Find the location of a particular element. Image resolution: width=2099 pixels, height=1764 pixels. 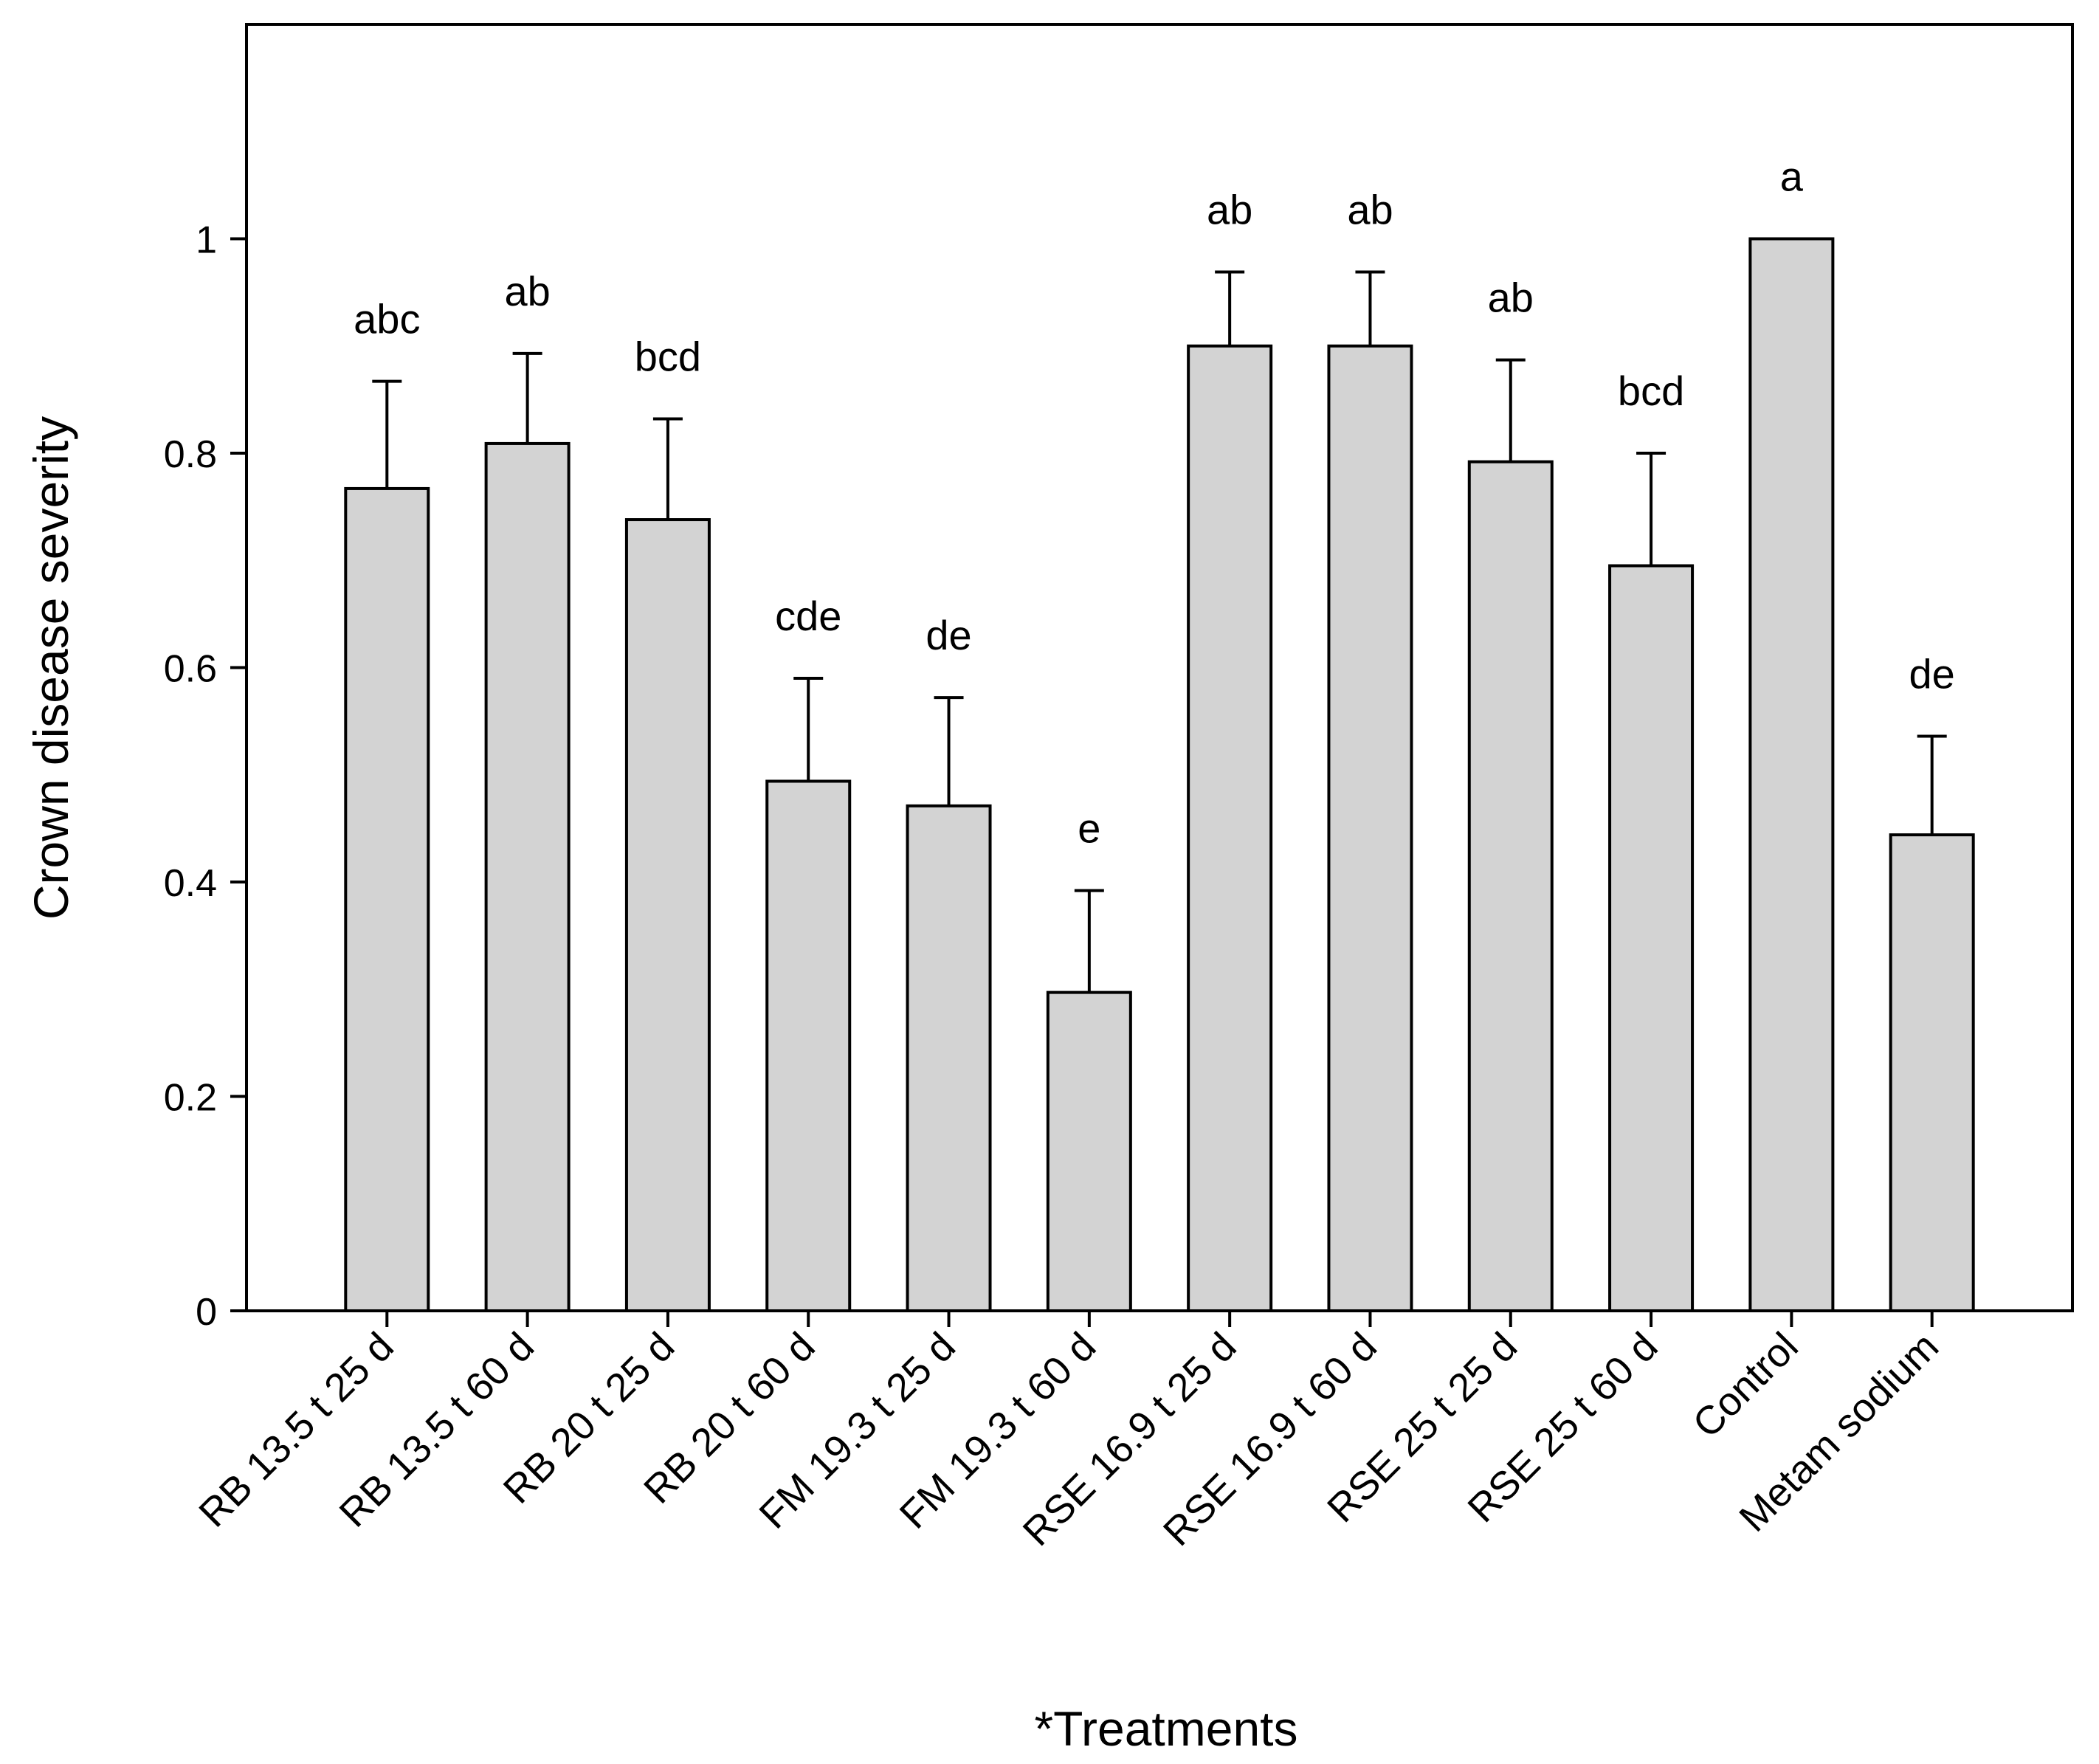

y-tick-label: 1 is located at coordinates (206, 240).